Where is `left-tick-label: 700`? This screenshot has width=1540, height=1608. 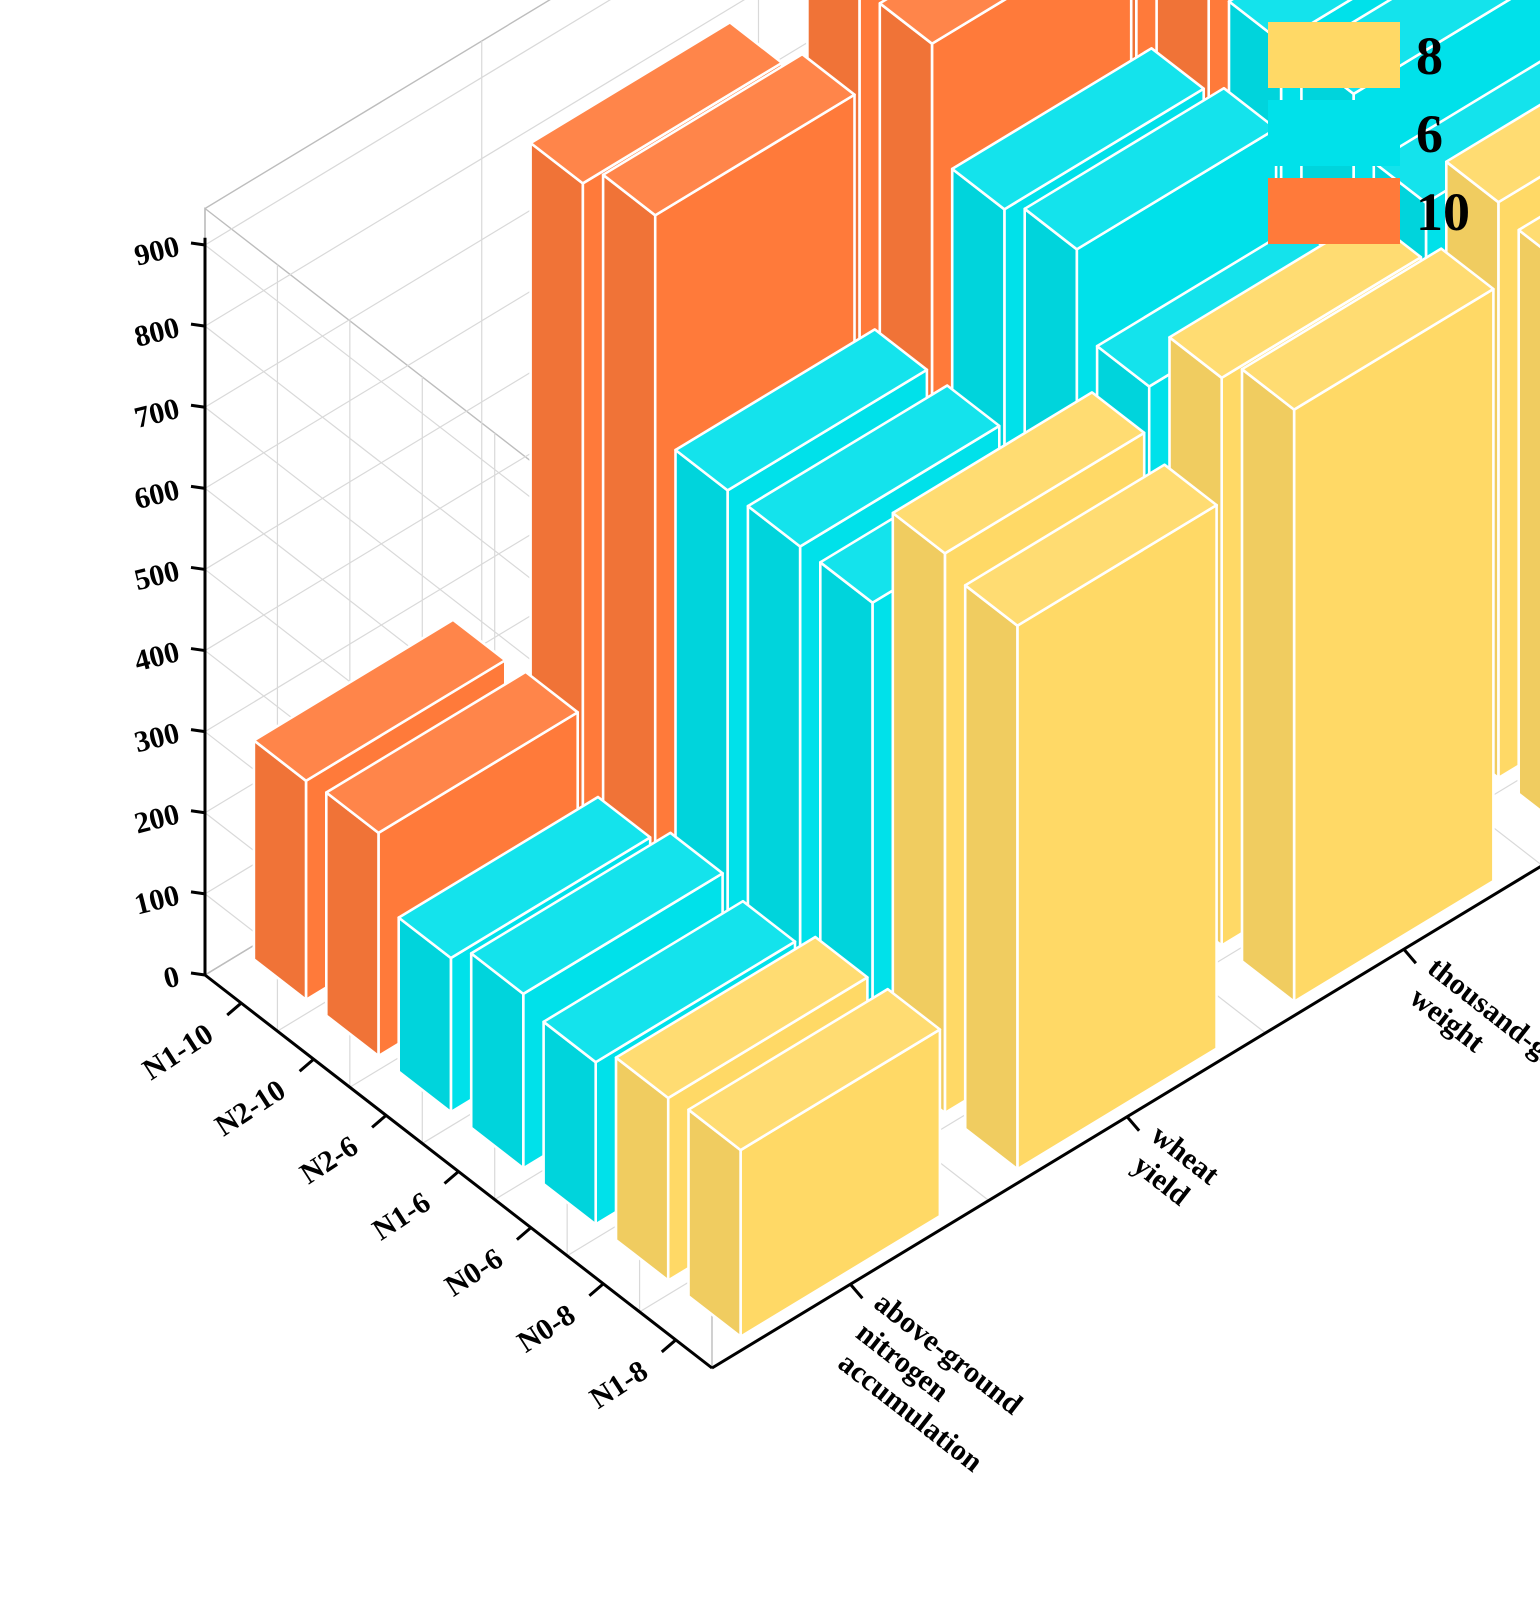
left-tick-label: 700 is located at coordinates (157, 413).